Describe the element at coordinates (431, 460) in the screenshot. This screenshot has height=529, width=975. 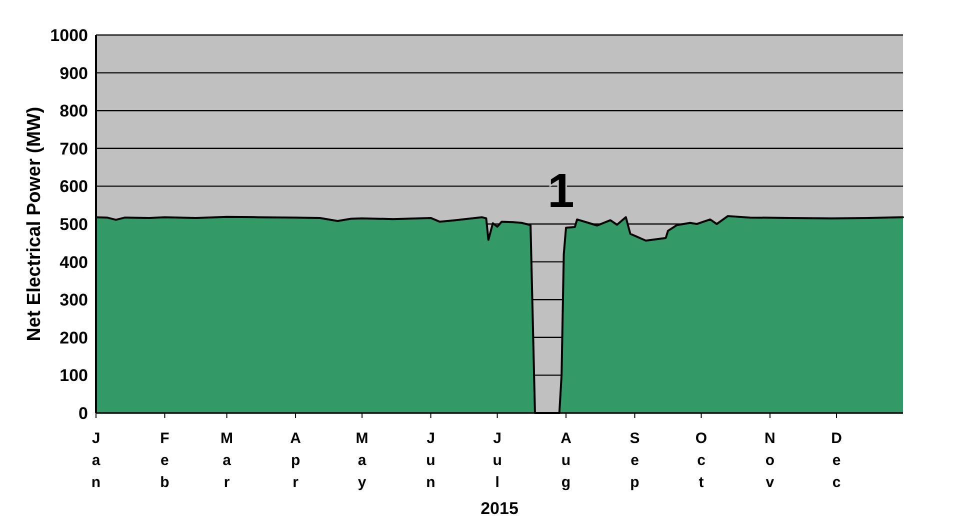
I see `x-tick-label: Jun` at that location.